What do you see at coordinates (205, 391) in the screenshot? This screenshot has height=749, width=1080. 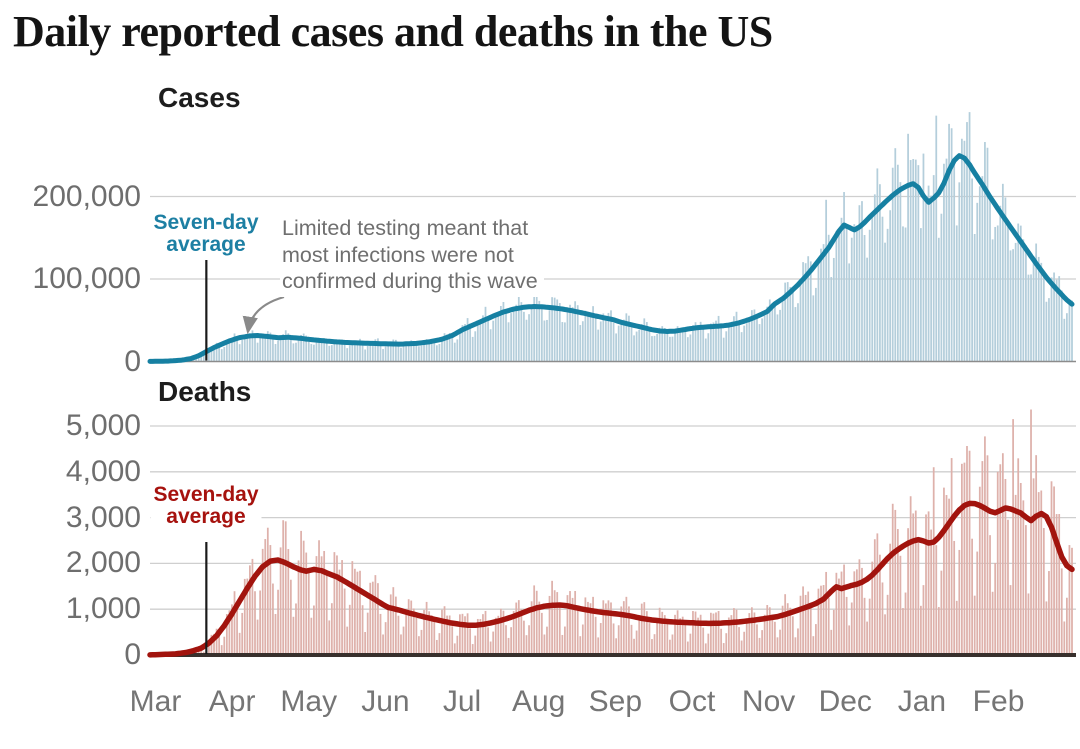 I see `deaths-panel-title: Deaths` at bounding box center [205, 391].